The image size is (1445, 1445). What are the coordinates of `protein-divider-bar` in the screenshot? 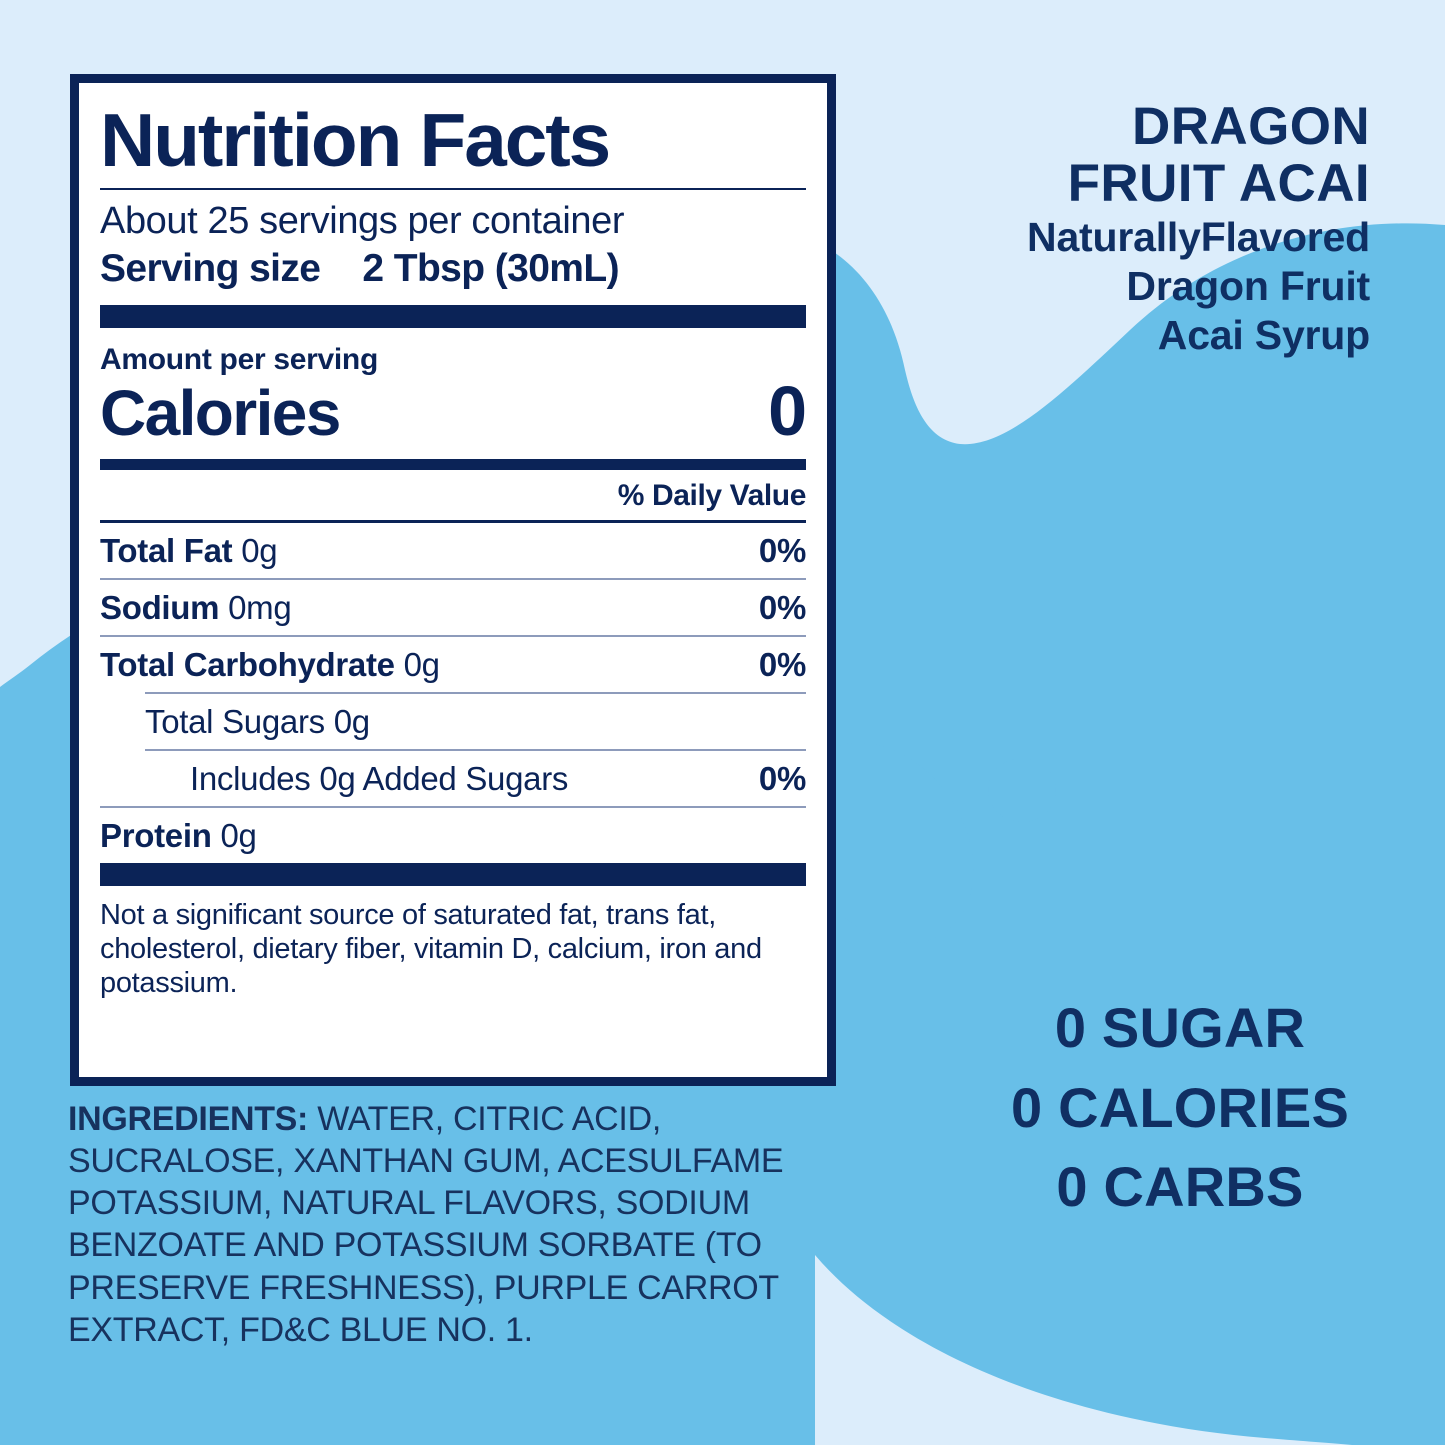 It's located at (453, 875).